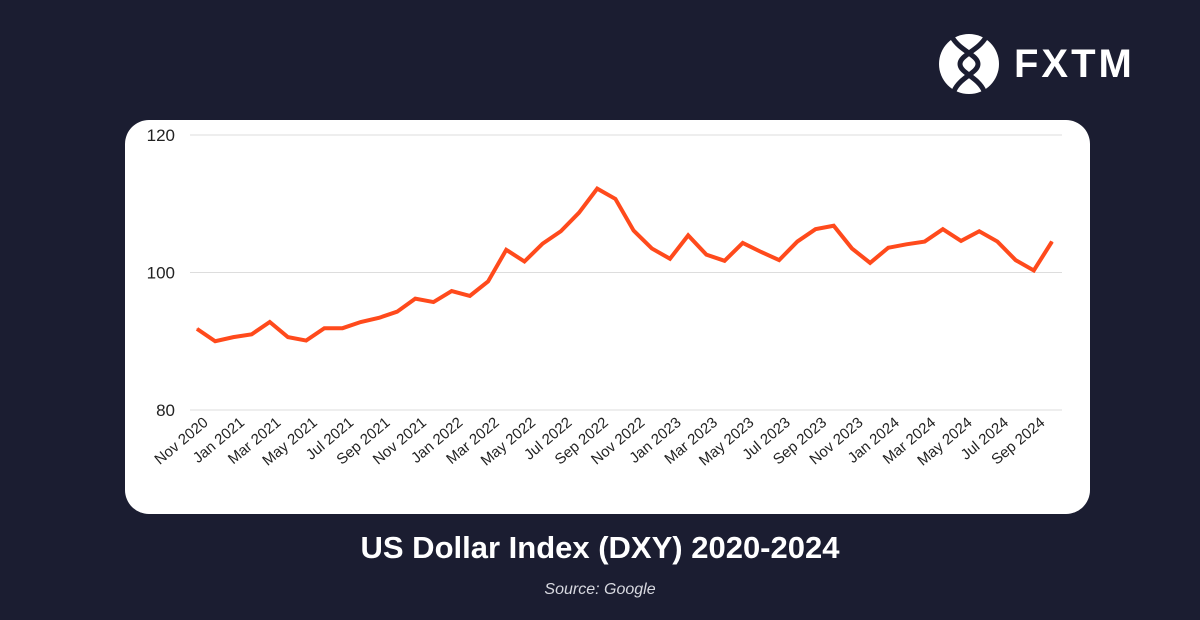 This screenshot has height=620, width=1200. I want to click on fxtm-logo-icon, so click(969, 64).